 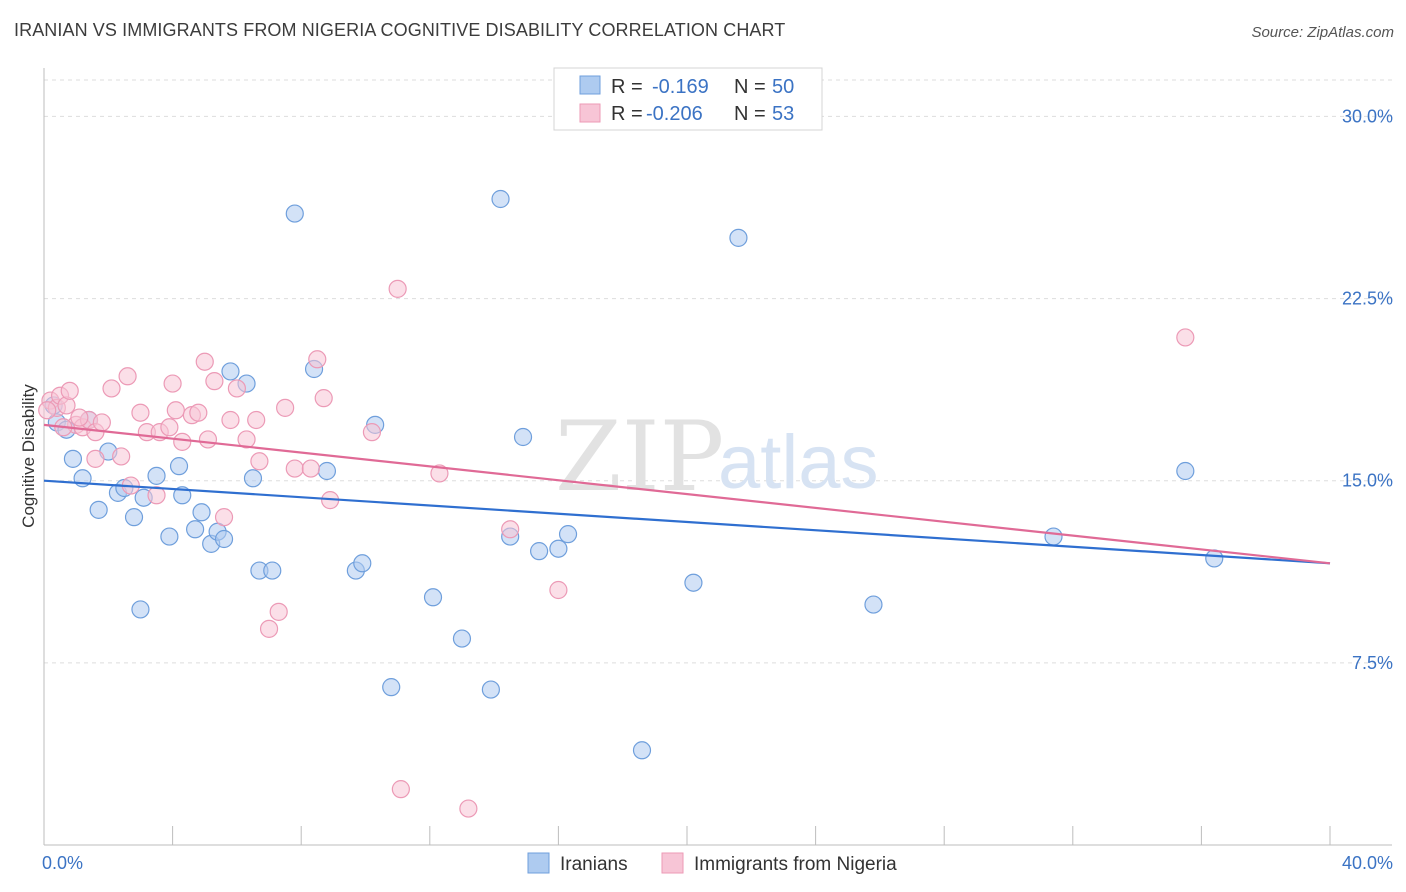 I want to click on bottom-legend-swatch-iranians, so click(x=538, y=863).